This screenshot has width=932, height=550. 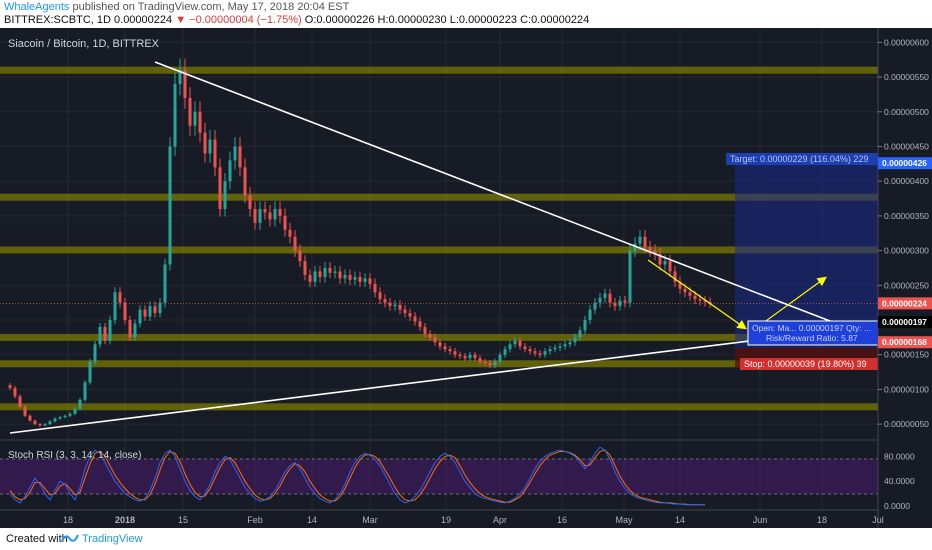 I want to click on x-tick-label: 2018, so click(x=125, y=520).